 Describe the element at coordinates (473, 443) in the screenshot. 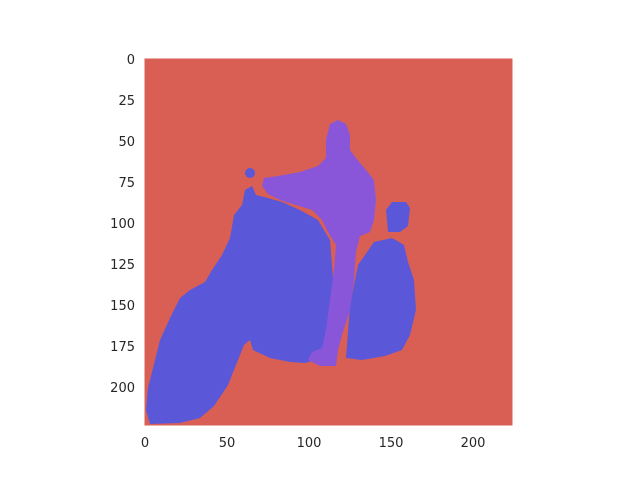

I see `x-tick-label: 200` at that location.